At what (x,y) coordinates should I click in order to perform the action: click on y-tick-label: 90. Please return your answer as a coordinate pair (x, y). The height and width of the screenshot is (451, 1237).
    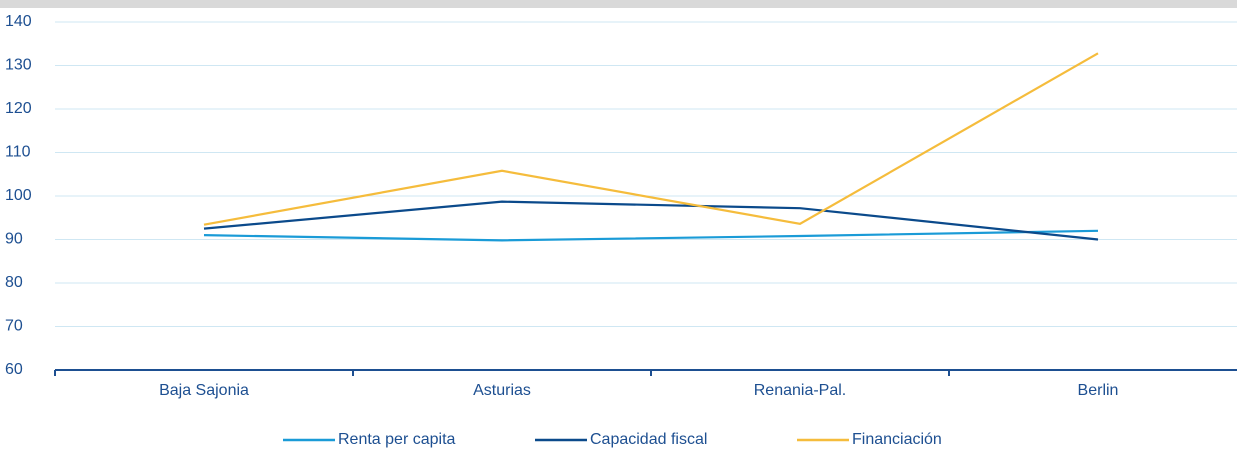
    Looking at the image, I should click on (14, 239).